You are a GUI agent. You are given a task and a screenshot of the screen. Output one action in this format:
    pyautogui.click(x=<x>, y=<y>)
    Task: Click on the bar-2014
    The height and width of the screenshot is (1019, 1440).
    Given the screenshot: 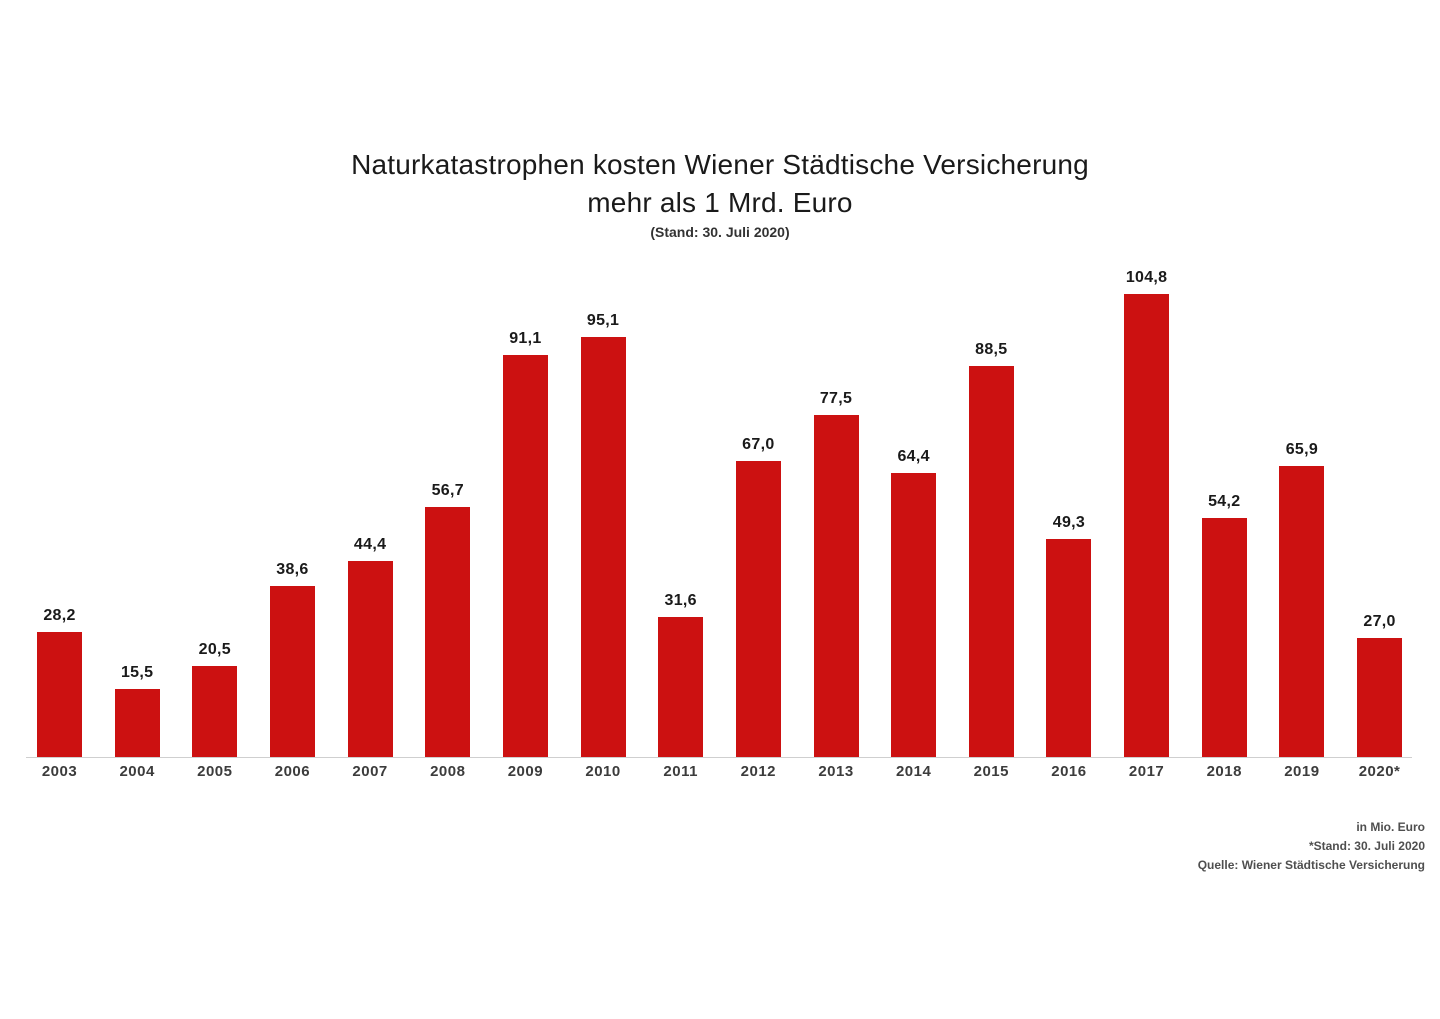 What is the action you would take?
    pyautogui.click(x=914, y=615)
    